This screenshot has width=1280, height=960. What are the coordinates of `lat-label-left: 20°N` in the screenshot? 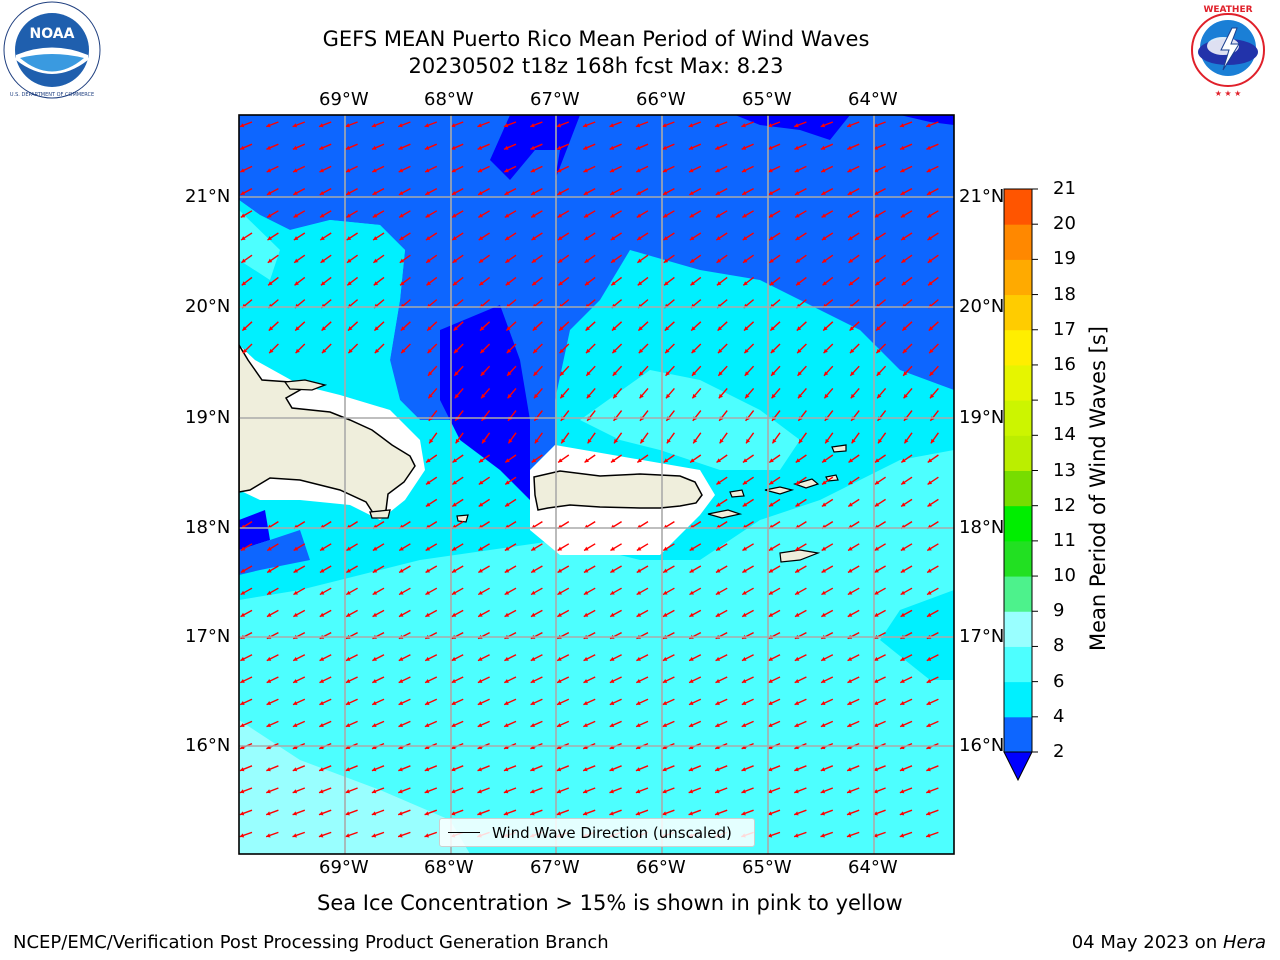 It's located at (208, 306).